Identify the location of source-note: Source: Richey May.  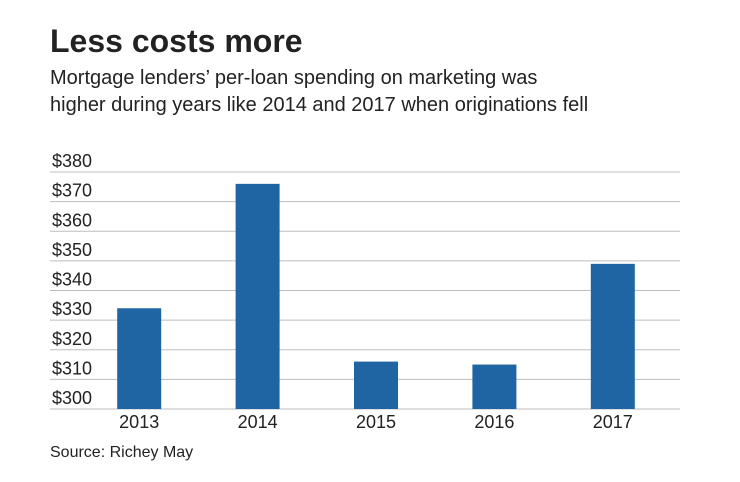
(121, 452).